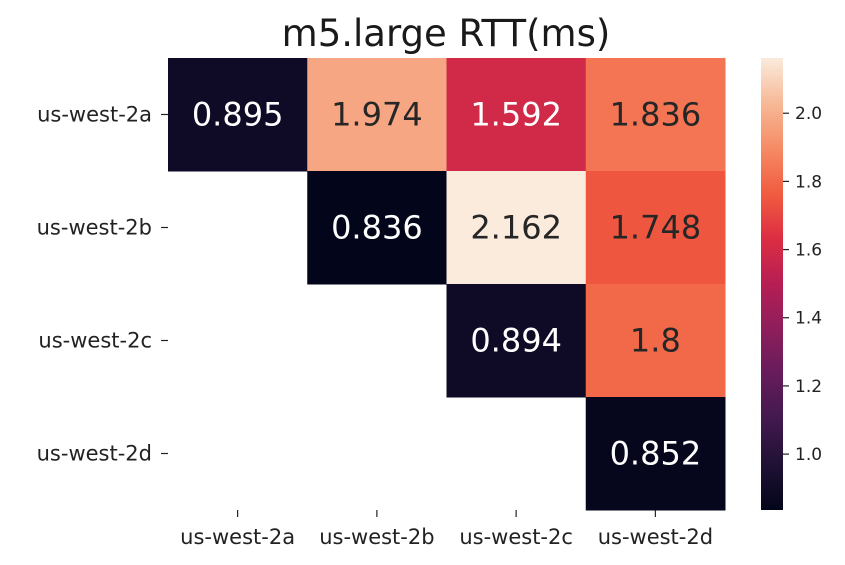  I want to click on heatmap-cell-us-west-2a-us-west-2b, so click(377, 115).